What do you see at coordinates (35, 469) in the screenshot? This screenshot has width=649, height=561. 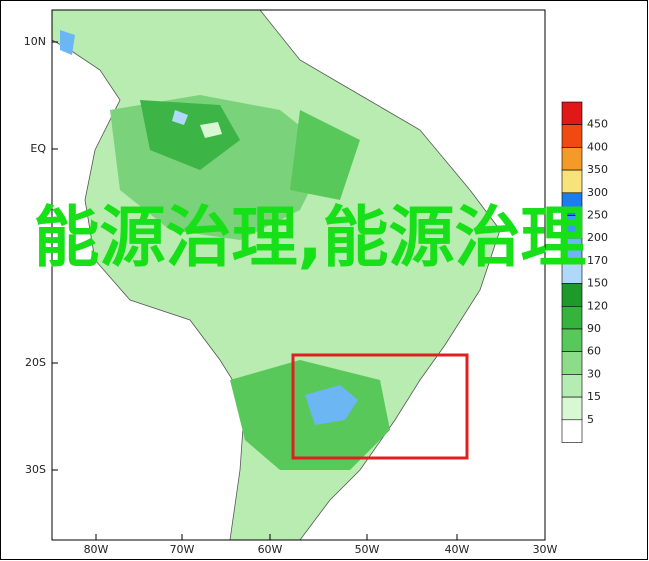 I see `lat-label: 30S` at bounding box center [35, 469].